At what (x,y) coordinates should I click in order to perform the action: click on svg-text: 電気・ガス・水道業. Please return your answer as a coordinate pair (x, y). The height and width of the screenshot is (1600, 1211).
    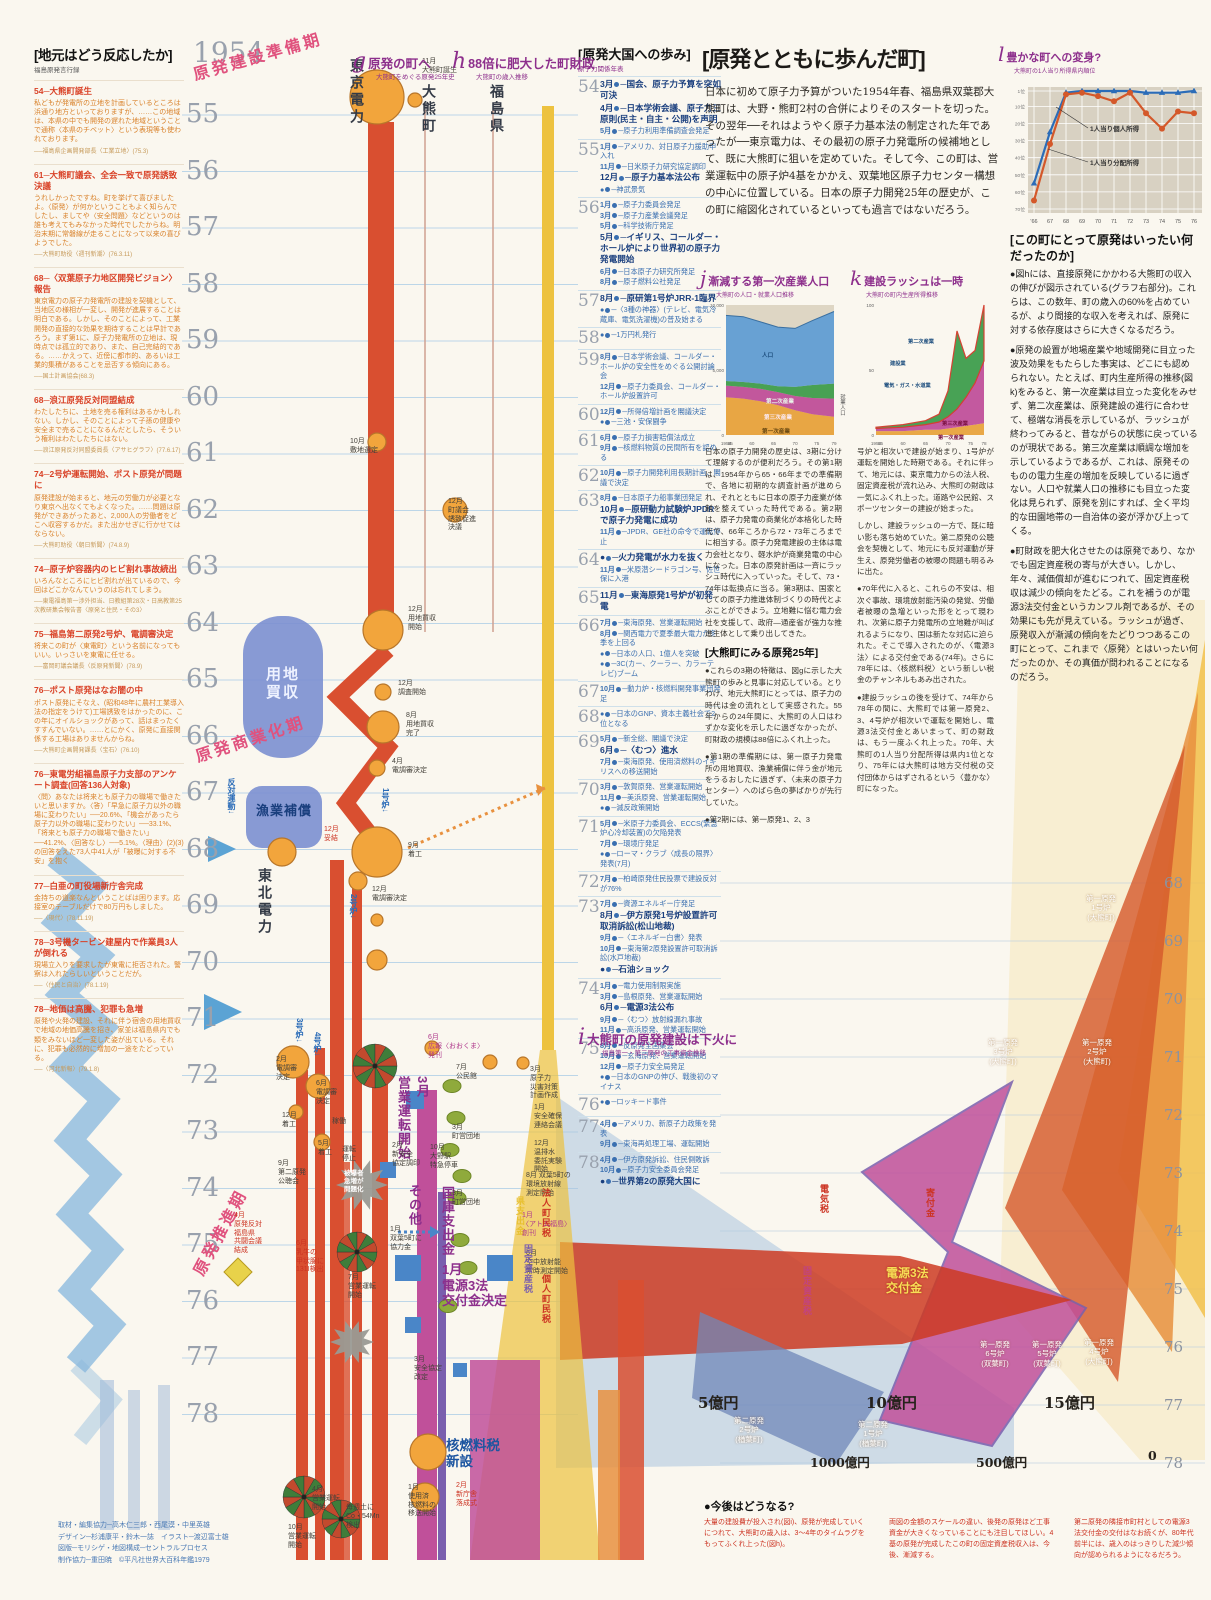
    Looking at the image, I should click on (908, 385).